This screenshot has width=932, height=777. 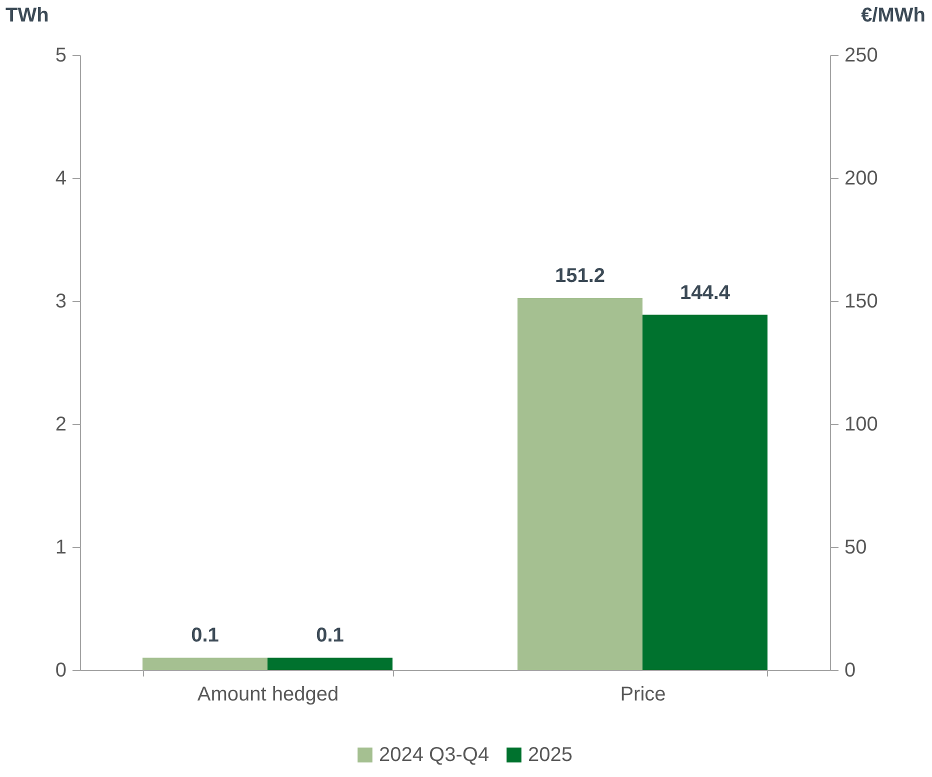 What do you see at coordinates (861, 179) in the screenshot?
I see `y2-tick-label: 200` at bounding box center [861, 179].